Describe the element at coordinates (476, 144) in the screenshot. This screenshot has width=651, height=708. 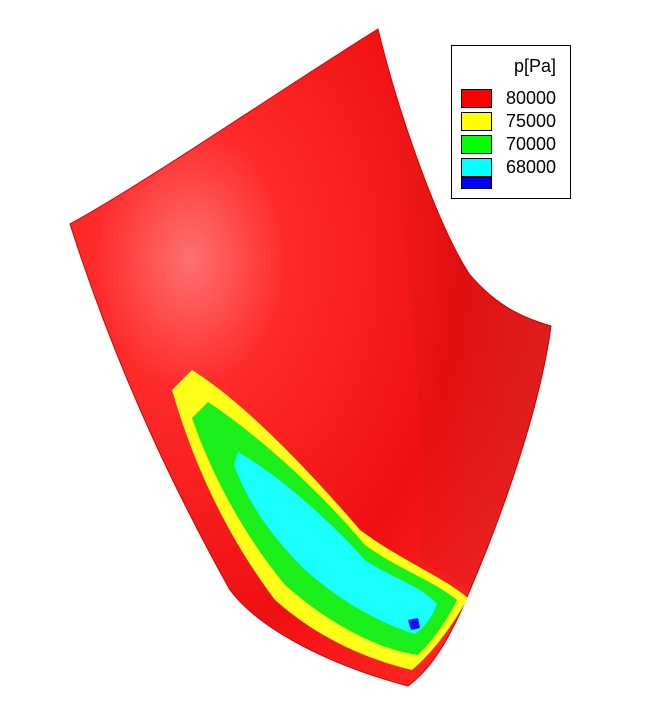
I see `legend-swatch-green` at that location.